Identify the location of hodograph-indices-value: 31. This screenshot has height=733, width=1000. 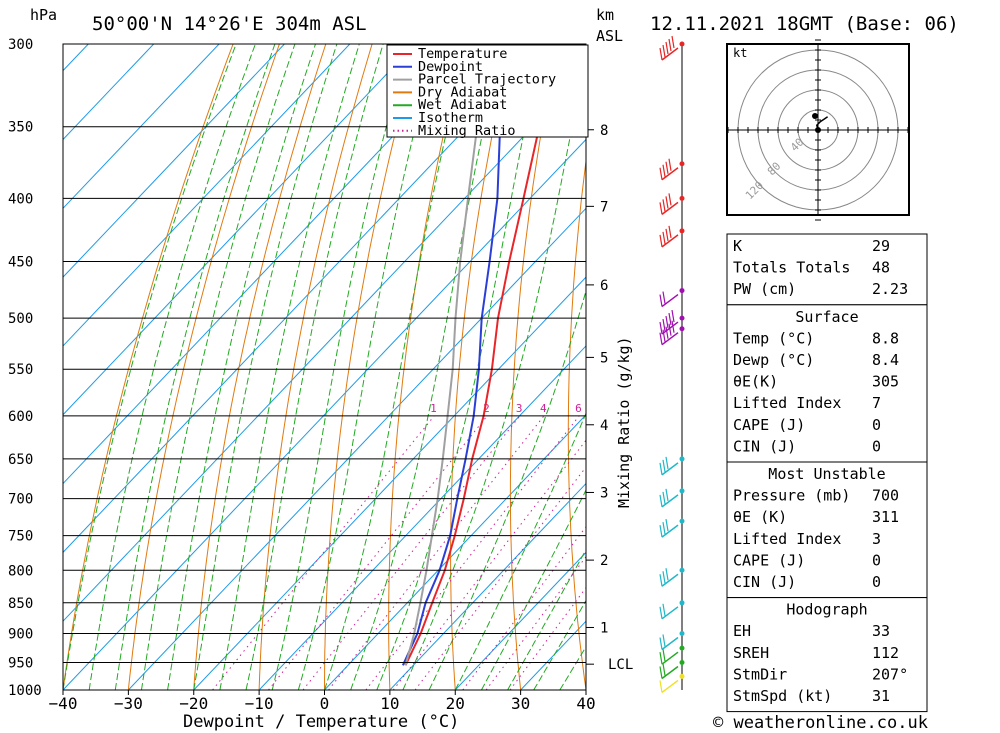
(881, 696).